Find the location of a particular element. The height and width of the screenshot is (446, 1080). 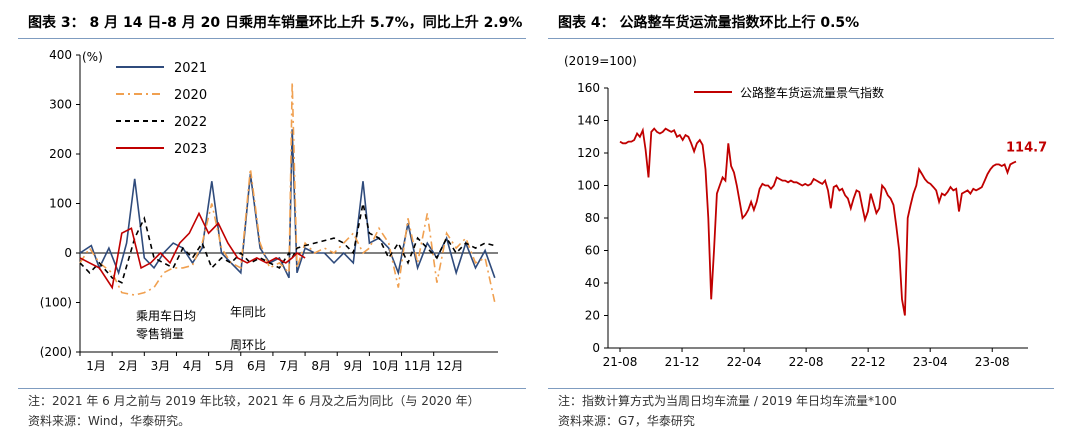

annotation-retail-sales: 乘用车日均 is located at coordinates (166, 315).